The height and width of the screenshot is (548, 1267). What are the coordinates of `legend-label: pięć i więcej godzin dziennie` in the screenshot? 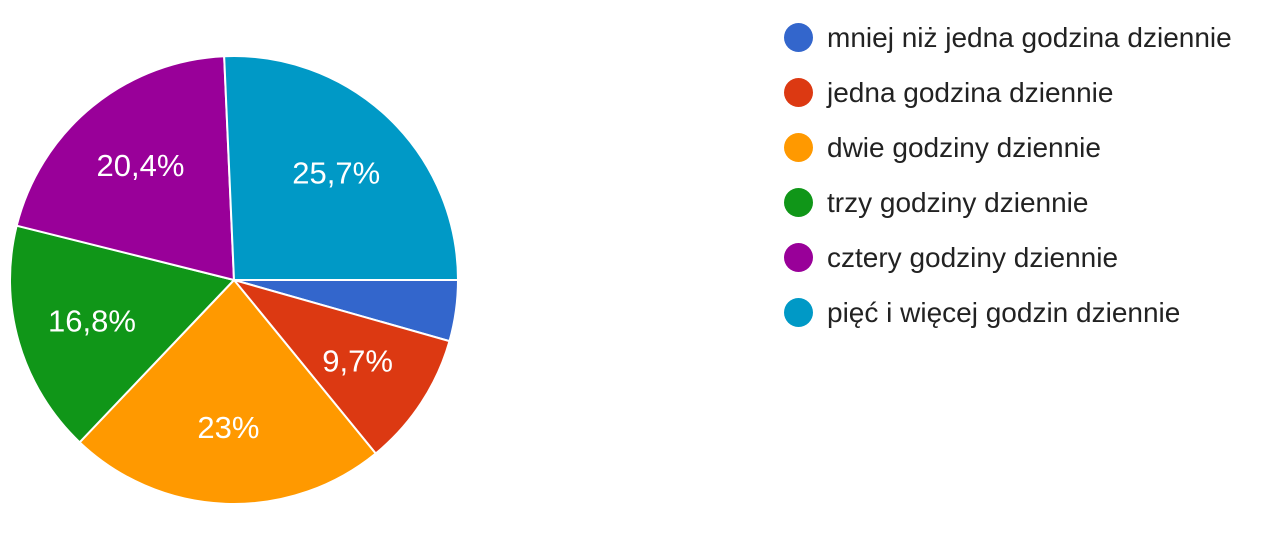 It's located at (1004, 312).